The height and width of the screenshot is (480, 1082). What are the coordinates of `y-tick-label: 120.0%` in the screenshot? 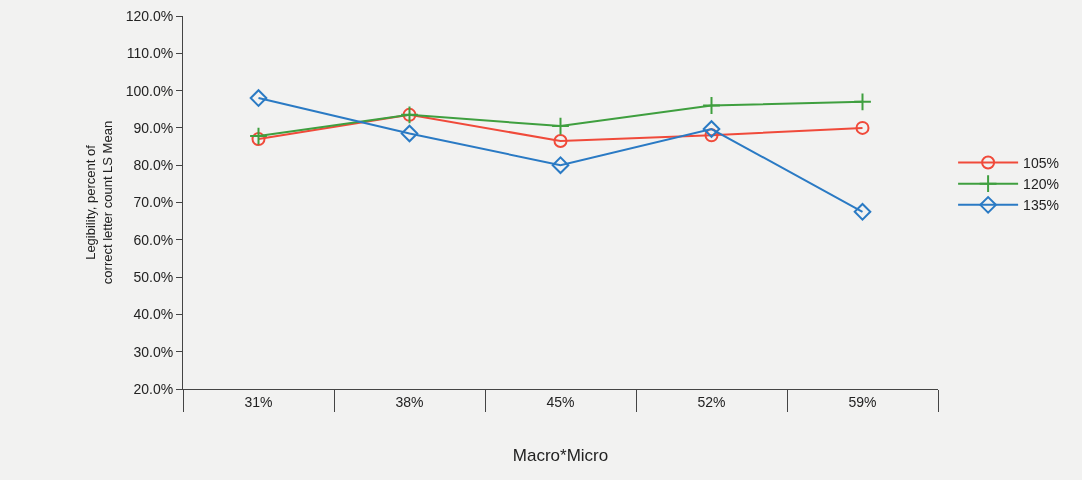 It's located at (149, 15).